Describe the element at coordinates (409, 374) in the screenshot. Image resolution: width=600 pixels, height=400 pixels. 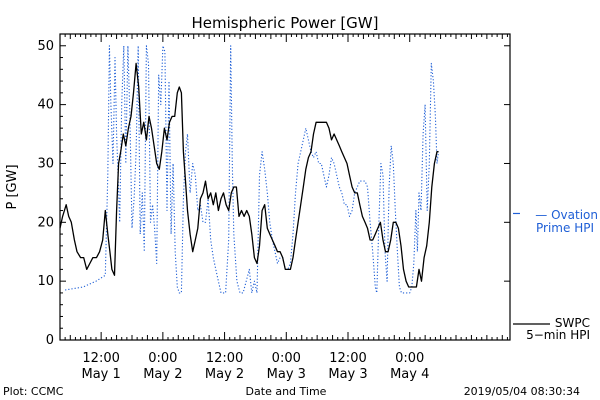
I see `x-tick-date-label: May 4` at that location.